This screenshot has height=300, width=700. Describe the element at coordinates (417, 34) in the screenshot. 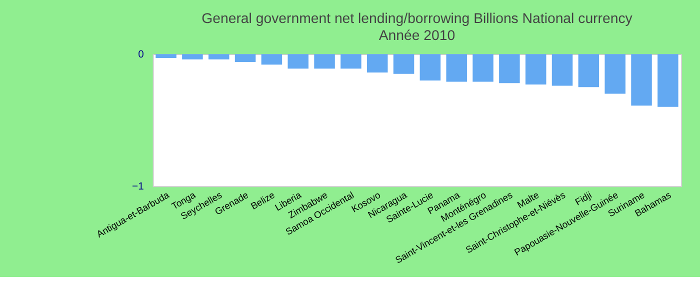

I see `chart-subtitle: Année 2010` at that location.